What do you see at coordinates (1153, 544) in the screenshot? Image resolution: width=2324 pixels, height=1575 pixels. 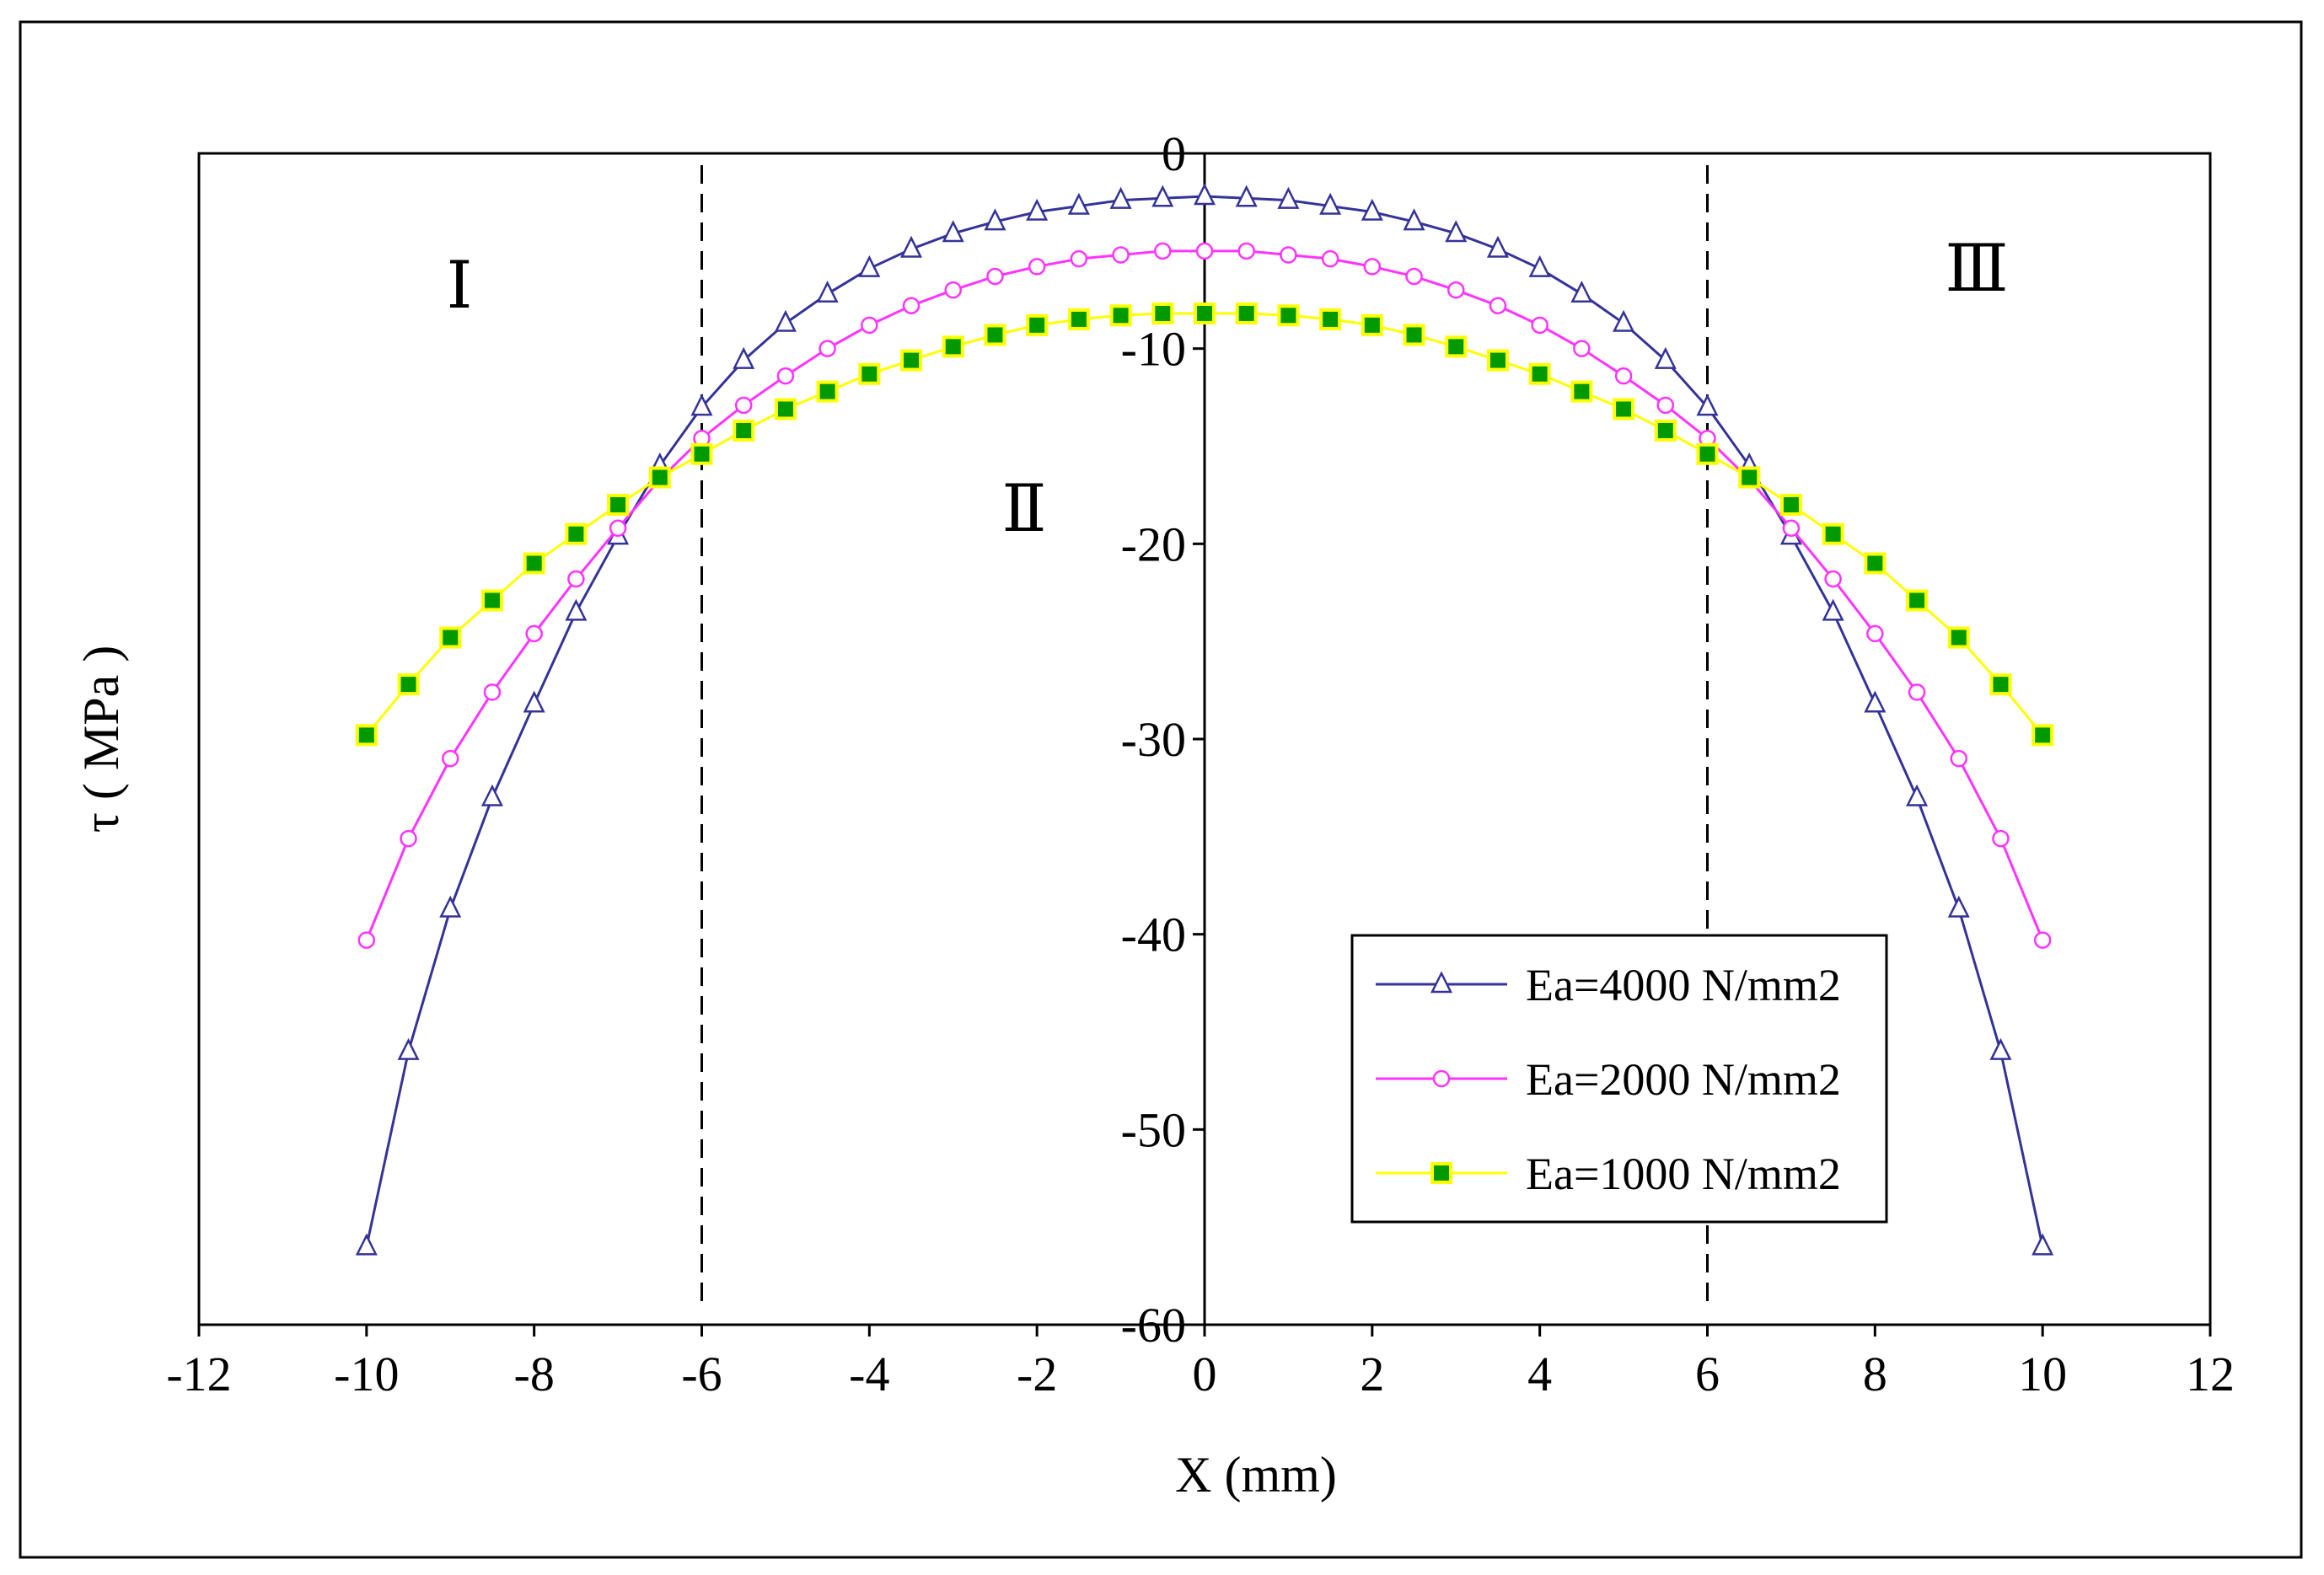 I see `y-tick-label: -20` at bounding box center [1153, 544].